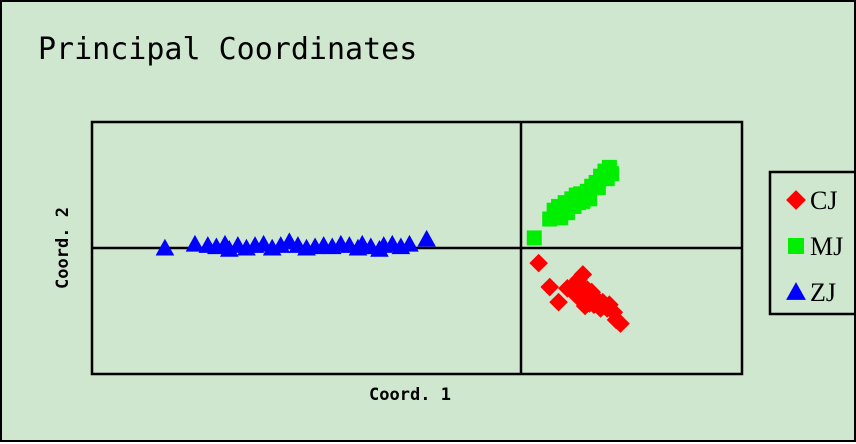 Image resolution: width=856 pixels, height=444 pixels. Describe the element at coordinates (410, 395) in the screenshot. I see `x-axis-label: Coord. 1` at that location.